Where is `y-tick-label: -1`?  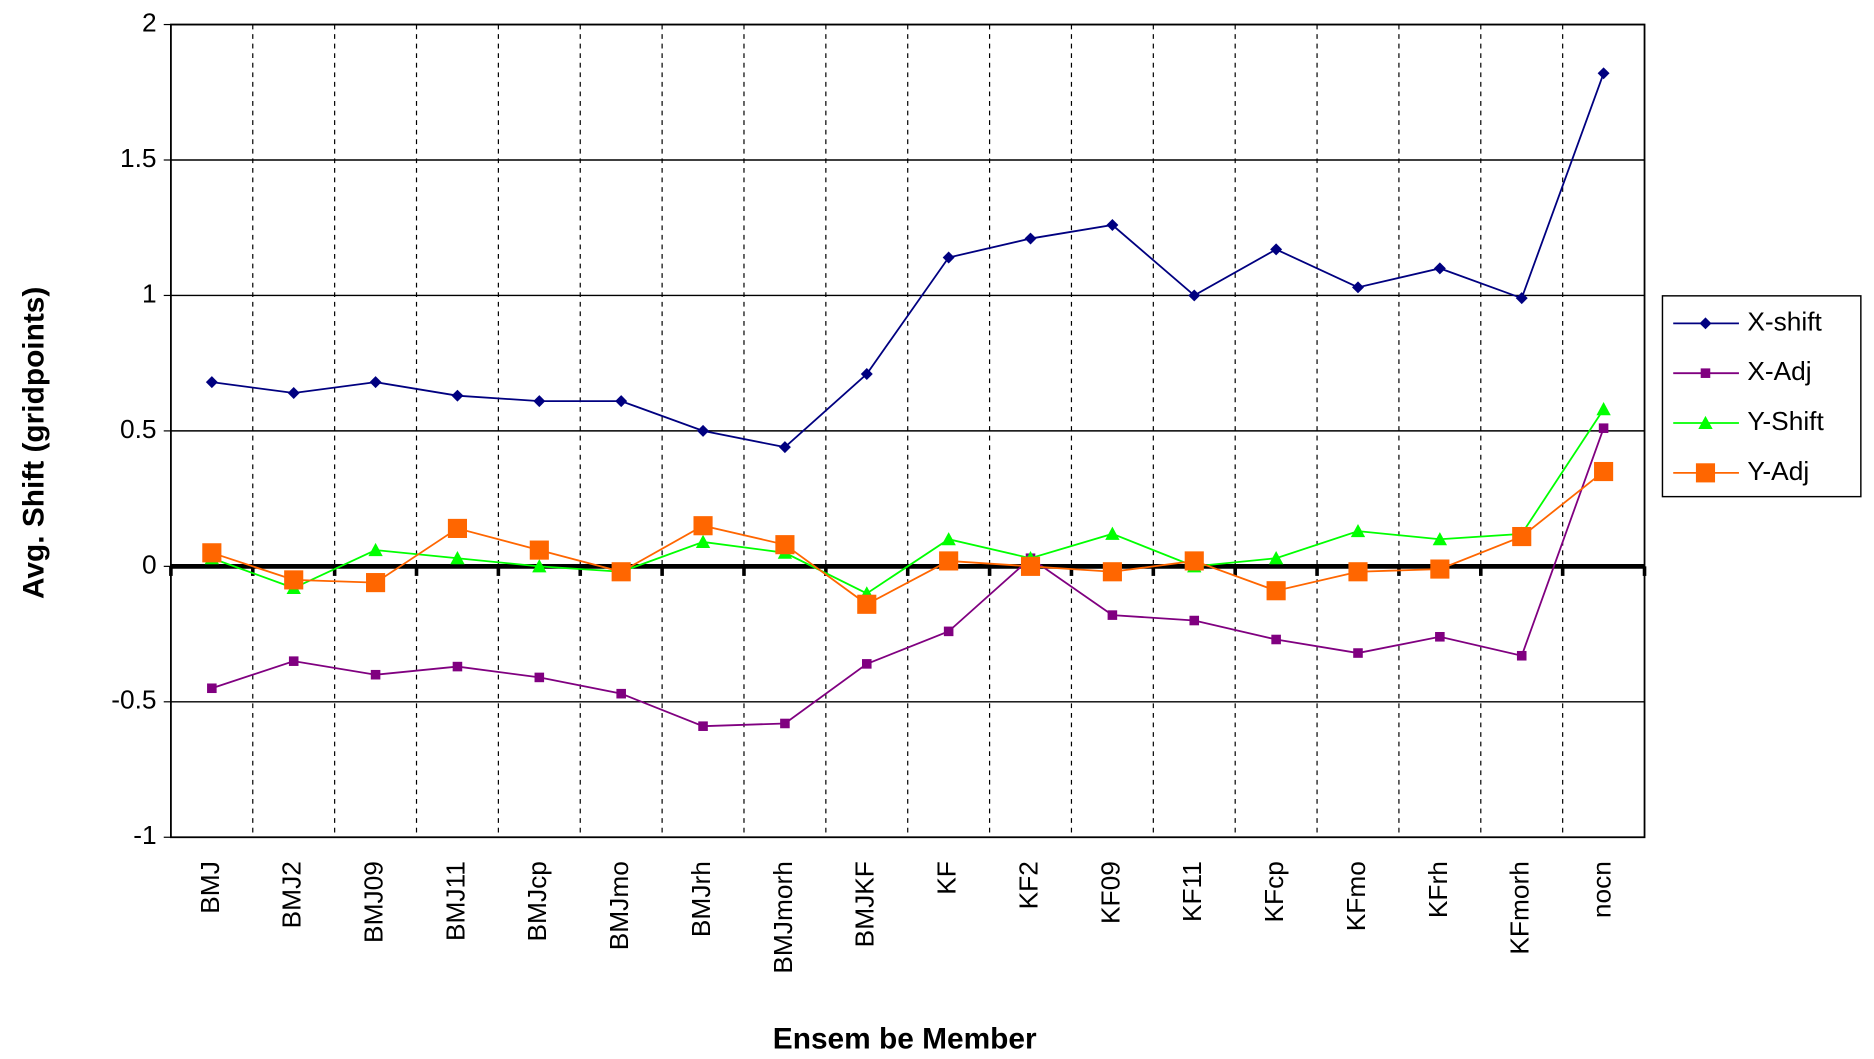
y-tick-label: -1 is located at coordinates (144, 835).